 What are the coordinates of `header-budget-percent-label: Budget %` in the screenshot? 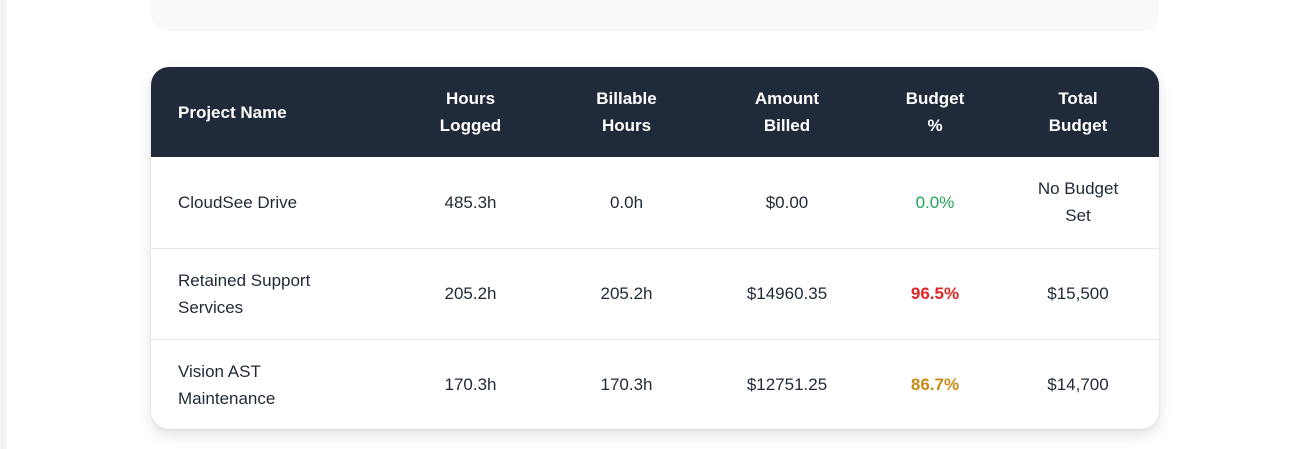 It's located at (935, 112).